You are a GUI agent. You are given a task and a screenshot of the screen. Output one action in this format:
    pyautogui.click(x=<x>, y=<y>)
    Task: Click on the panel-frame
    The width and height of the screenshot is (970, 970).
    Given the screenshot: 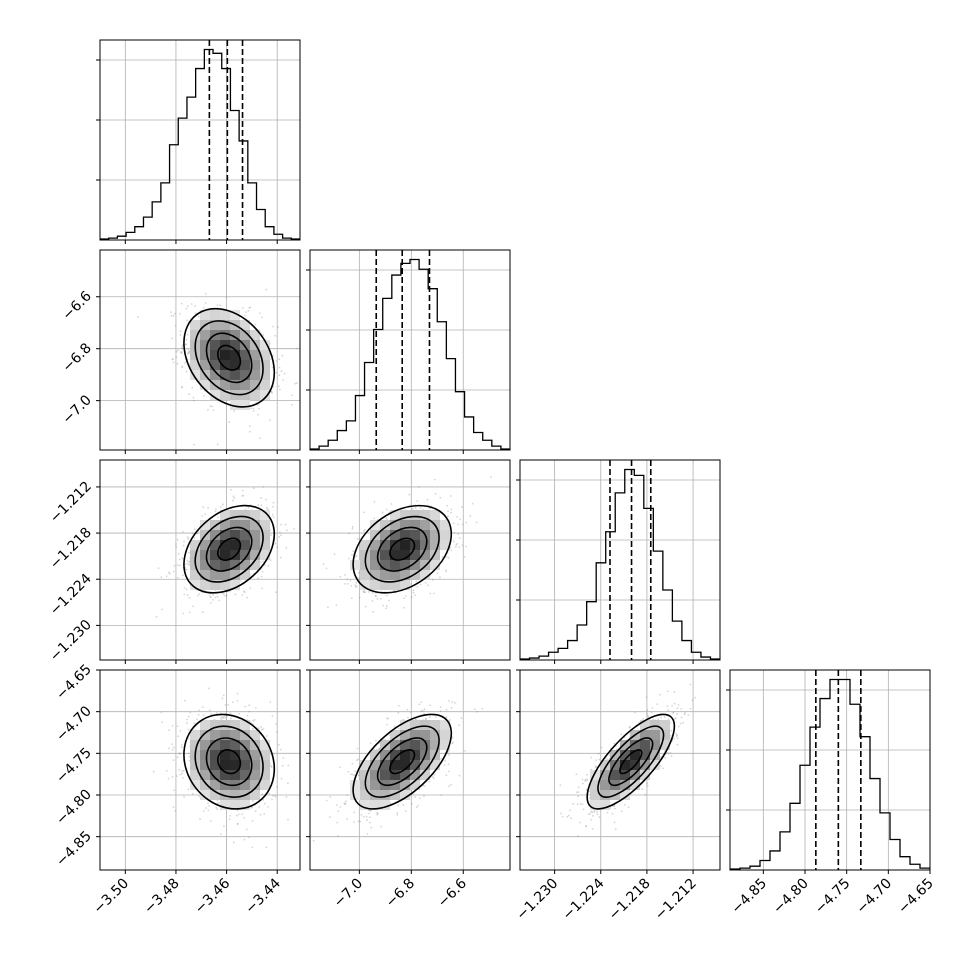 What is the action you would take?
    pyautogui.click(x=410, y=560)
    